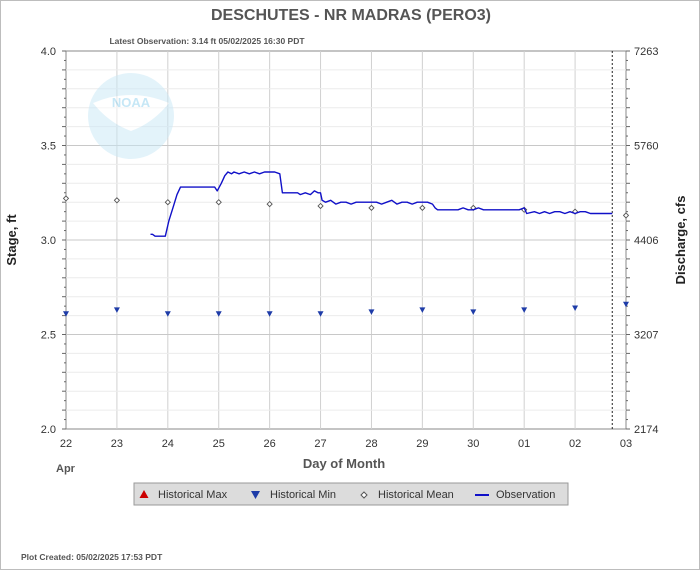  Describe the element at coordinates (193, 495) in the screenshot. I see `legend-historical-max-label: Historical Max` at that location.